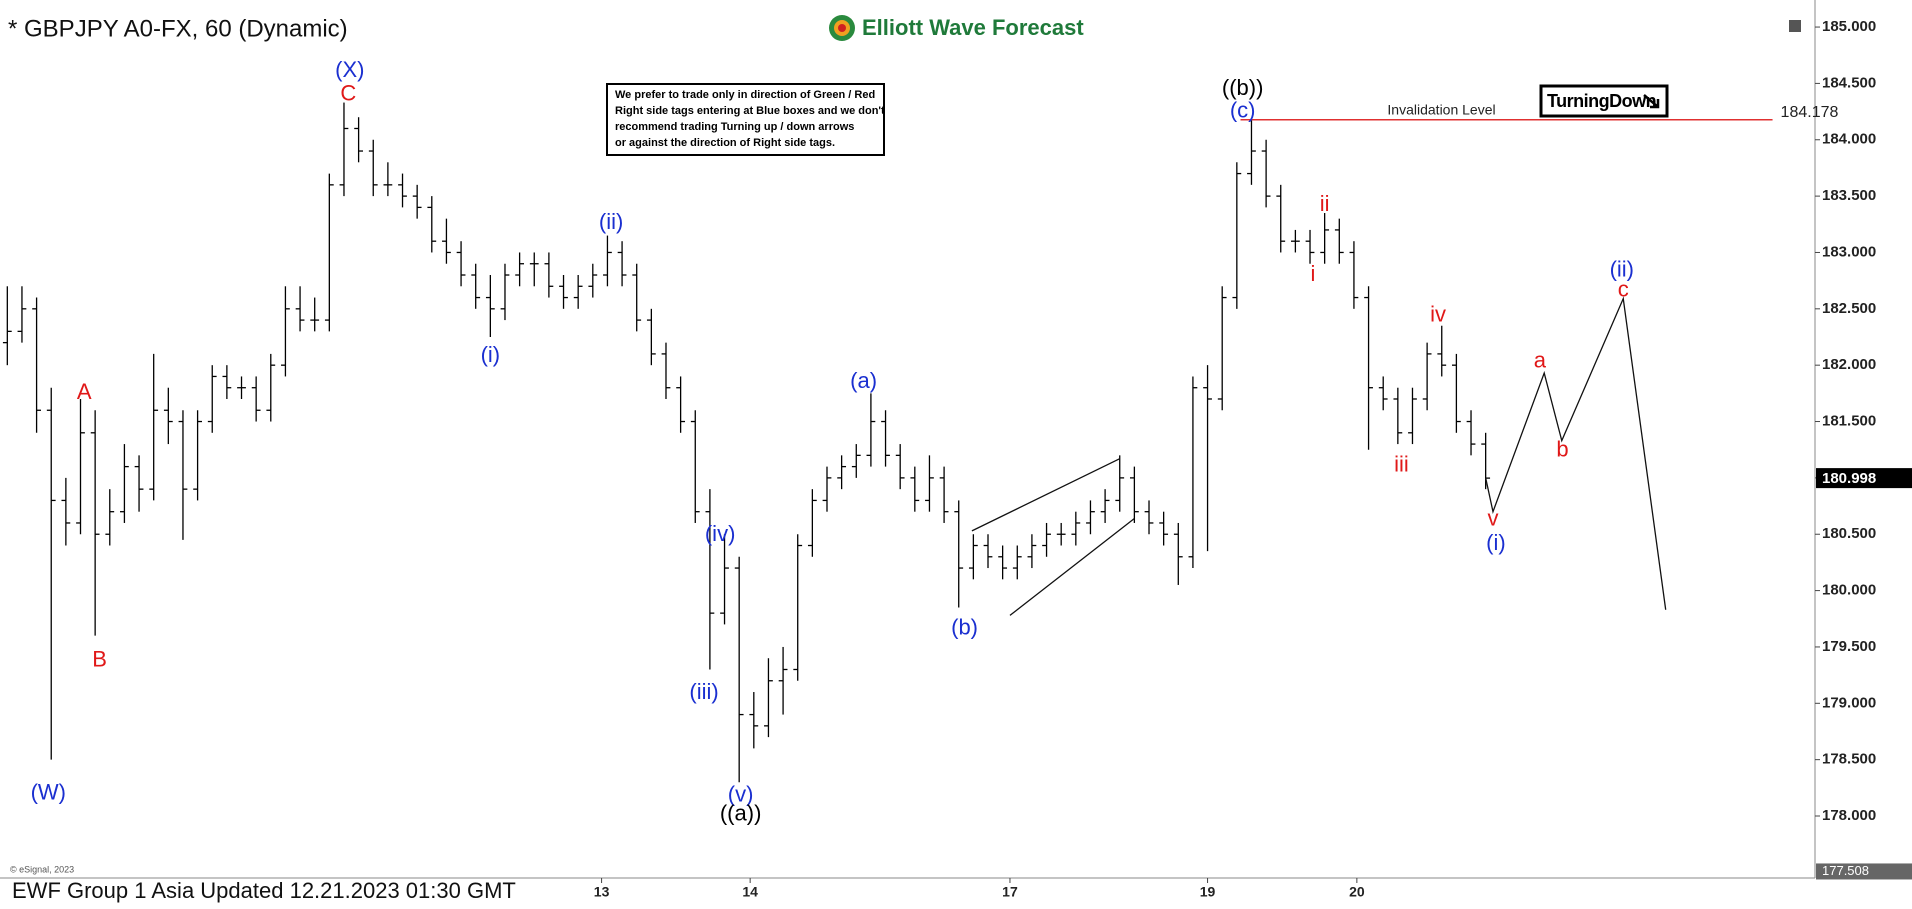 The width and height of the screenshot is (1912, 909). I want to click on x-tick-label: 17, so click(1010, 892).